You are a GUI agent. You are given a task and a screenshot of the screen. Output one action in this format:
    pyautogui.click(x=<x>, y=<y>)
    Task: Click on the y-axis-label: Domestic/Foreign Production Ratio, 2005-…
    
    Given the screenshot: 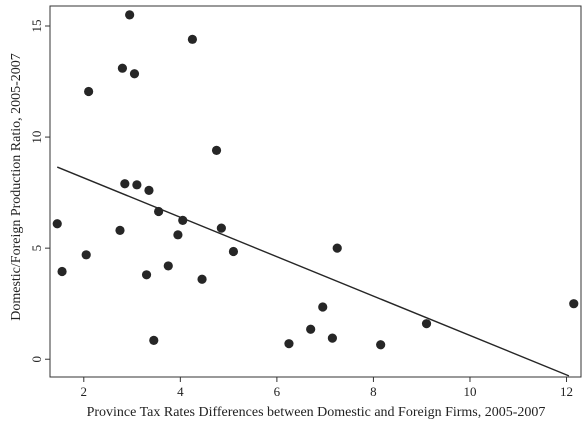 What is the action you would take?
    pyautogui.click(x=16, y=187)
    